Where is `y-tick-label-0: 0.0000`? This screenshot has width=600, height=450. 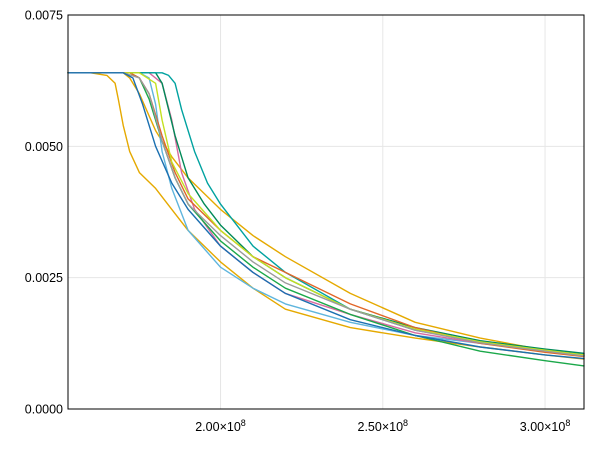
y-tick-label-0: 0.0000 is located at coordinates (44, 410).